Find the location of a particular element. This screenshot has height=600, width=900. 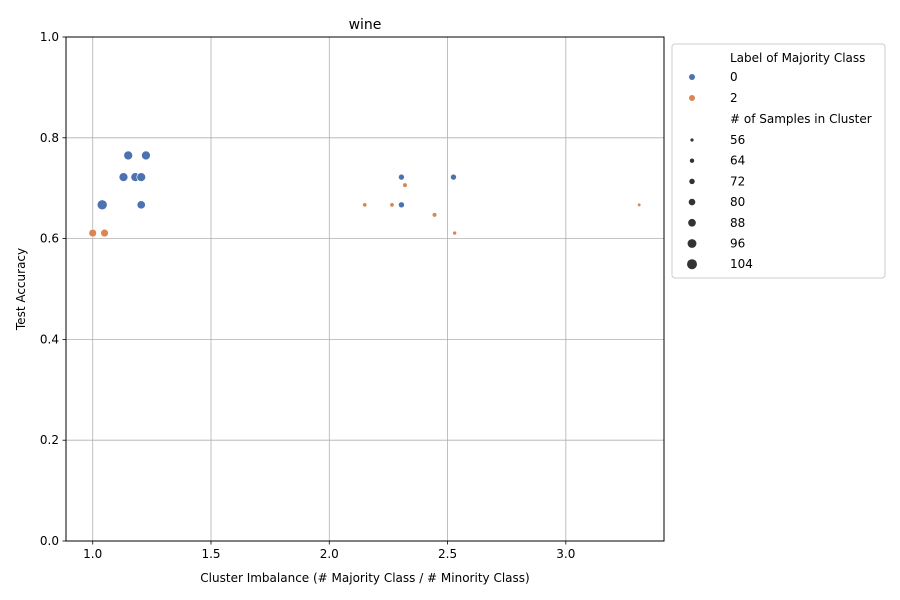

legend-size-label: 96 is located at coordinates (737, 244).